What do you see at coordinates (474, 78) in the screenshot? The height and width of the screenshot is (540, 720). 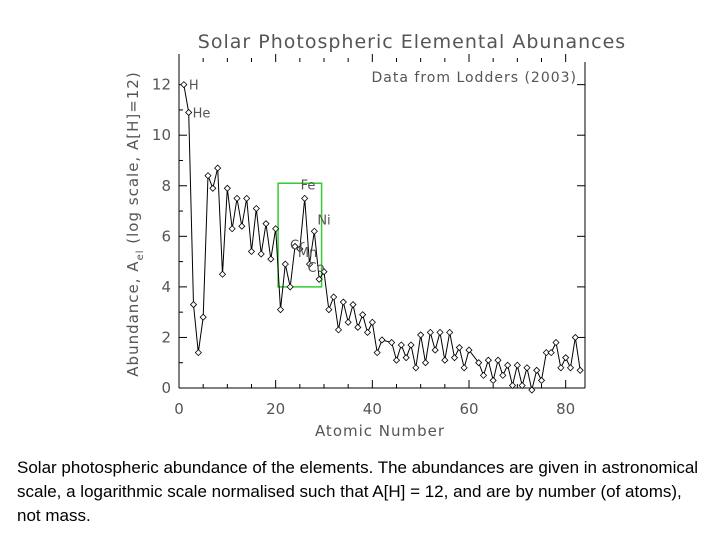 I see `source-annotation: Data from Lodders (2003)` at bounding box center [474, 78].